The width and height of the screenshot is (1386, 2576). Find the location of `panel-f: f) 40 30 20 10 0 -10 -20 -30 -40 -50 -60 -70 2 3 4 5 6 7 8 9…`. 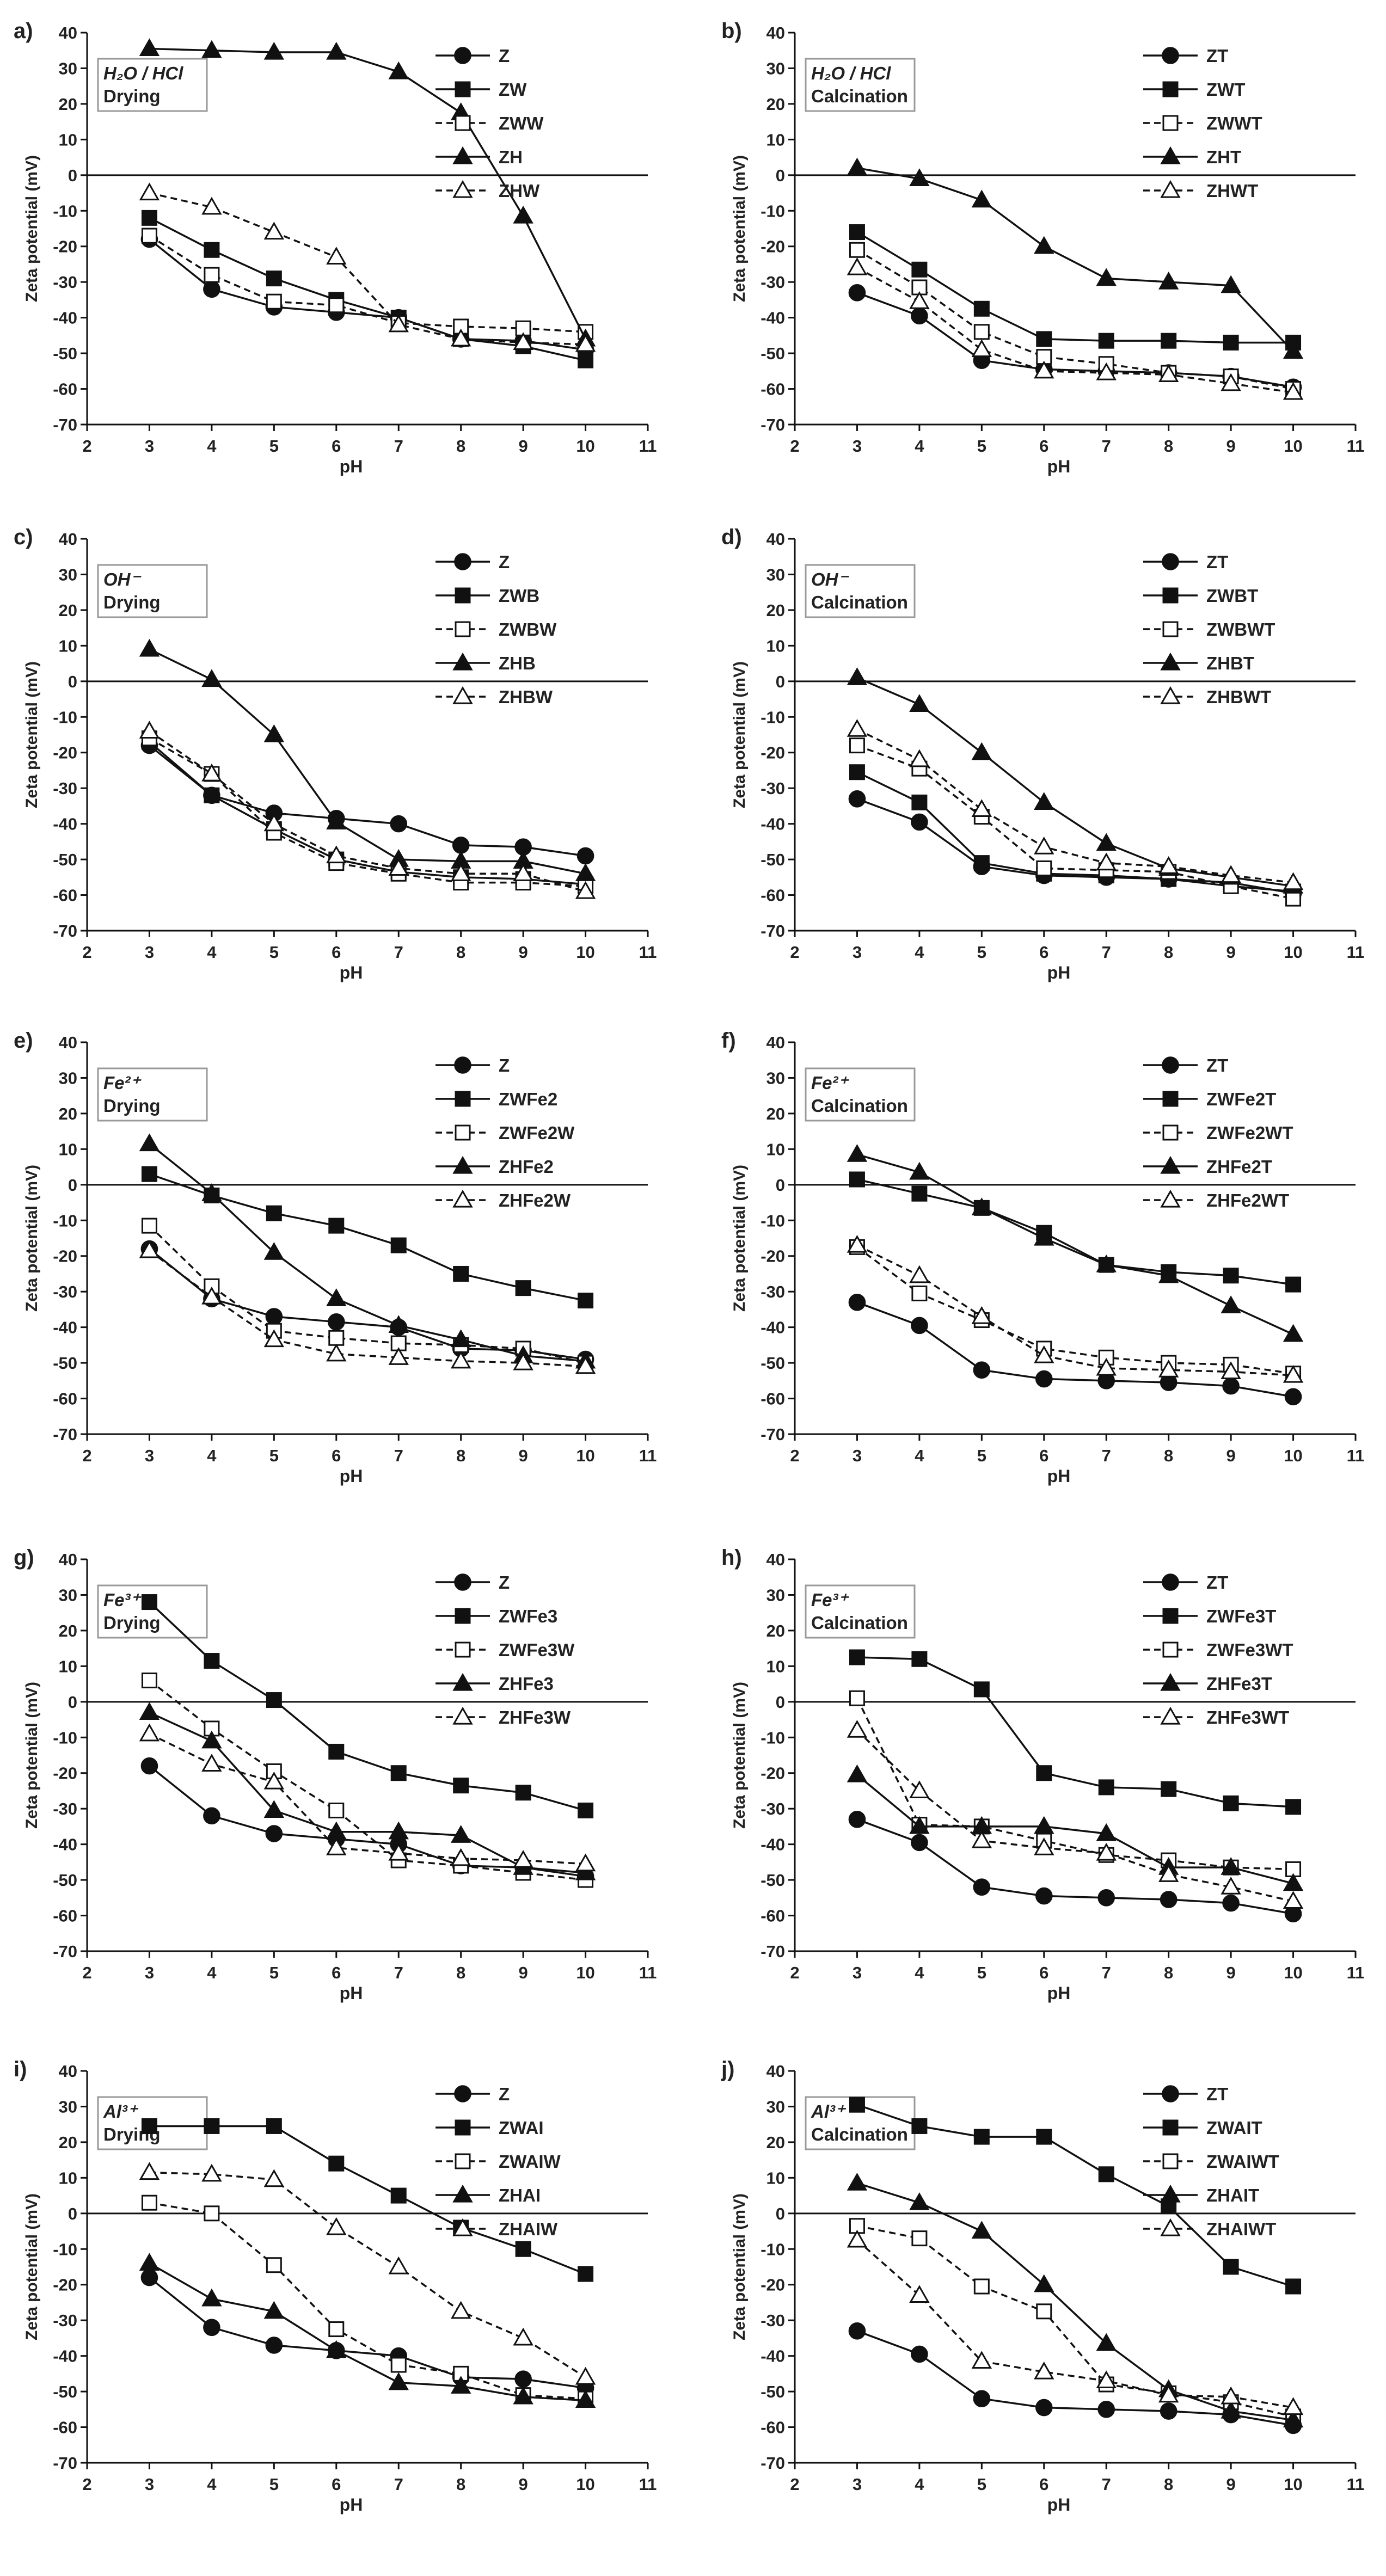

panel-f: f) 40 30 20 10 0 -10 -20 -30 -40 -50 -60 -70 2 3 4 5 6 7 8 9… is located at coordinates (1042, 1257).